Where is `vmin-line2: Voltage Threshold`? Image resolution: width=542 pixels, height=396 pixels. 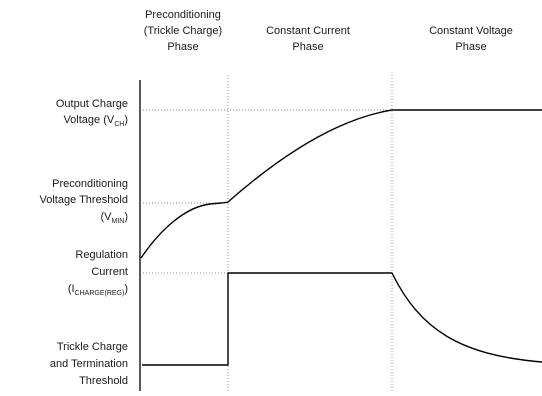
vmin-line2: Voltage Threshold is located at coordinates (84, 200).